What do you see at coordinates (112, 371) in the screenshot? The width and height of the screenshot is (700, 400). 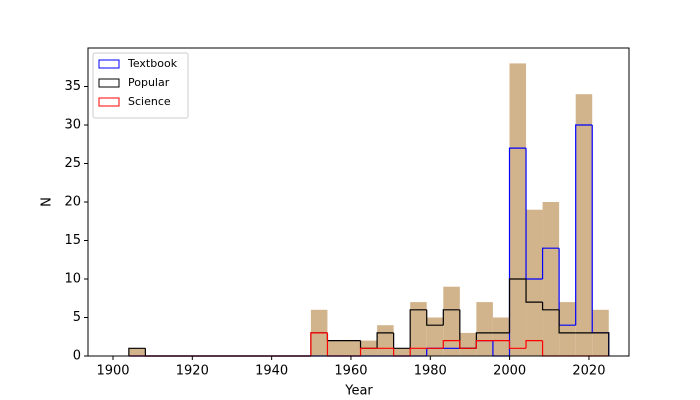 I see `x-tick-label: 1900` at bounding box center [112, 371].